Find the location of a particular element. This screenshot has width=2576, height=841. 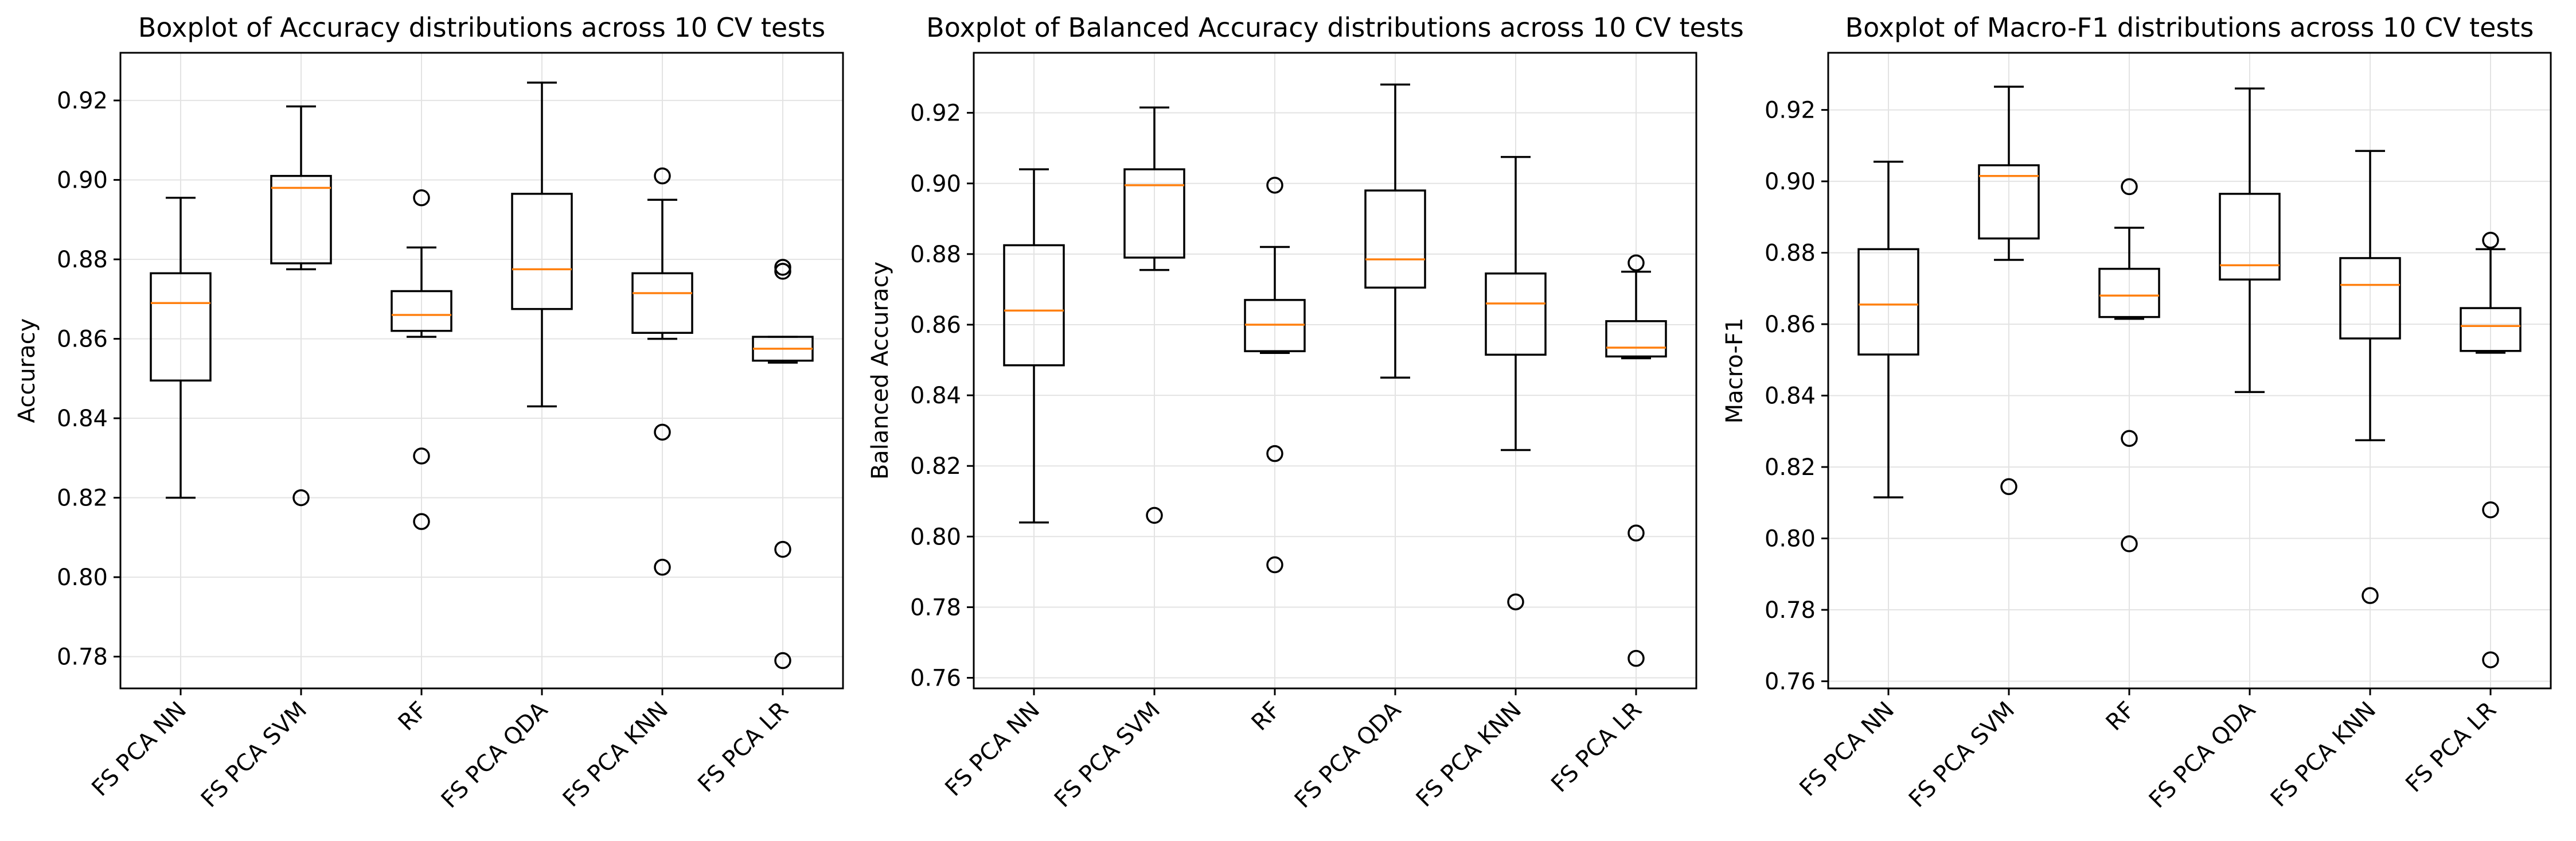

y-tick-label: 0.92 is located at coordinates (82, 101).